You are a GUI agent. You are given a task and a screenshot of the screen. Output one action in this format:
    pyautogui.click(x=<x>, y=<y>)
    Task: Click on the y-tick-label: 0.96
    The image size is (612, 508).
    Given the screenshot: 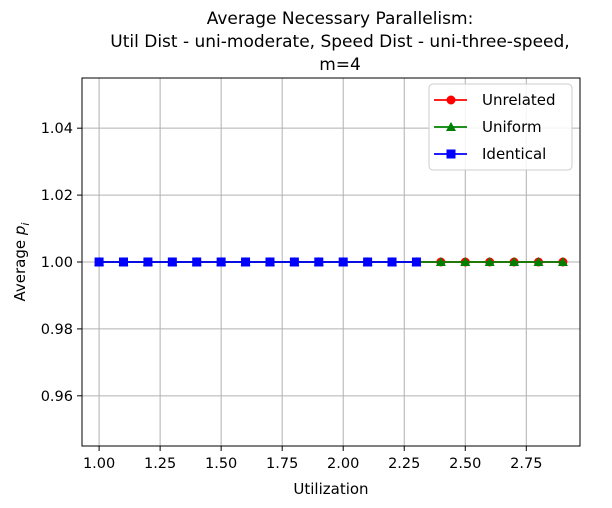 What is the action you would take?
    pyautogui.click(x=57, y=397)
    